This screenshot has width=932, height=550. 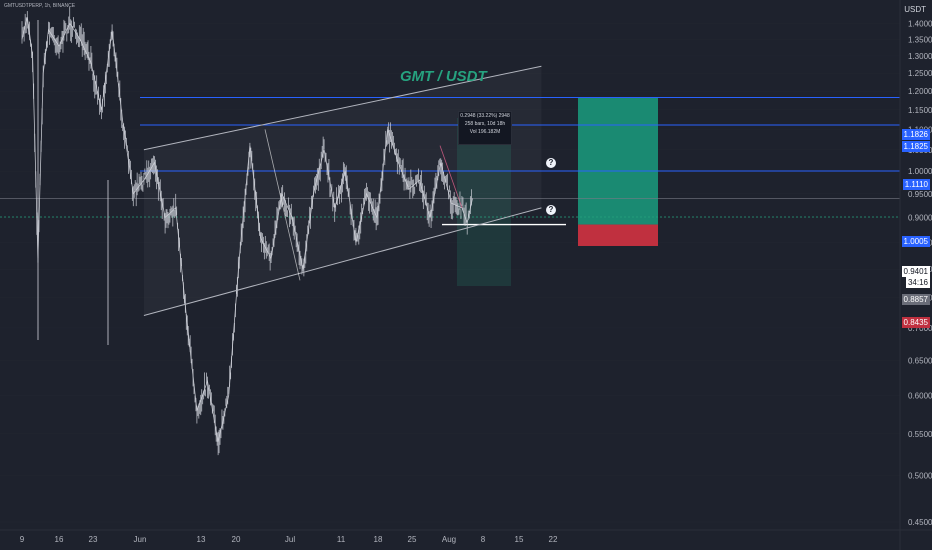 I want to click on date-tick-label: 8, so click(x=483, y=539).